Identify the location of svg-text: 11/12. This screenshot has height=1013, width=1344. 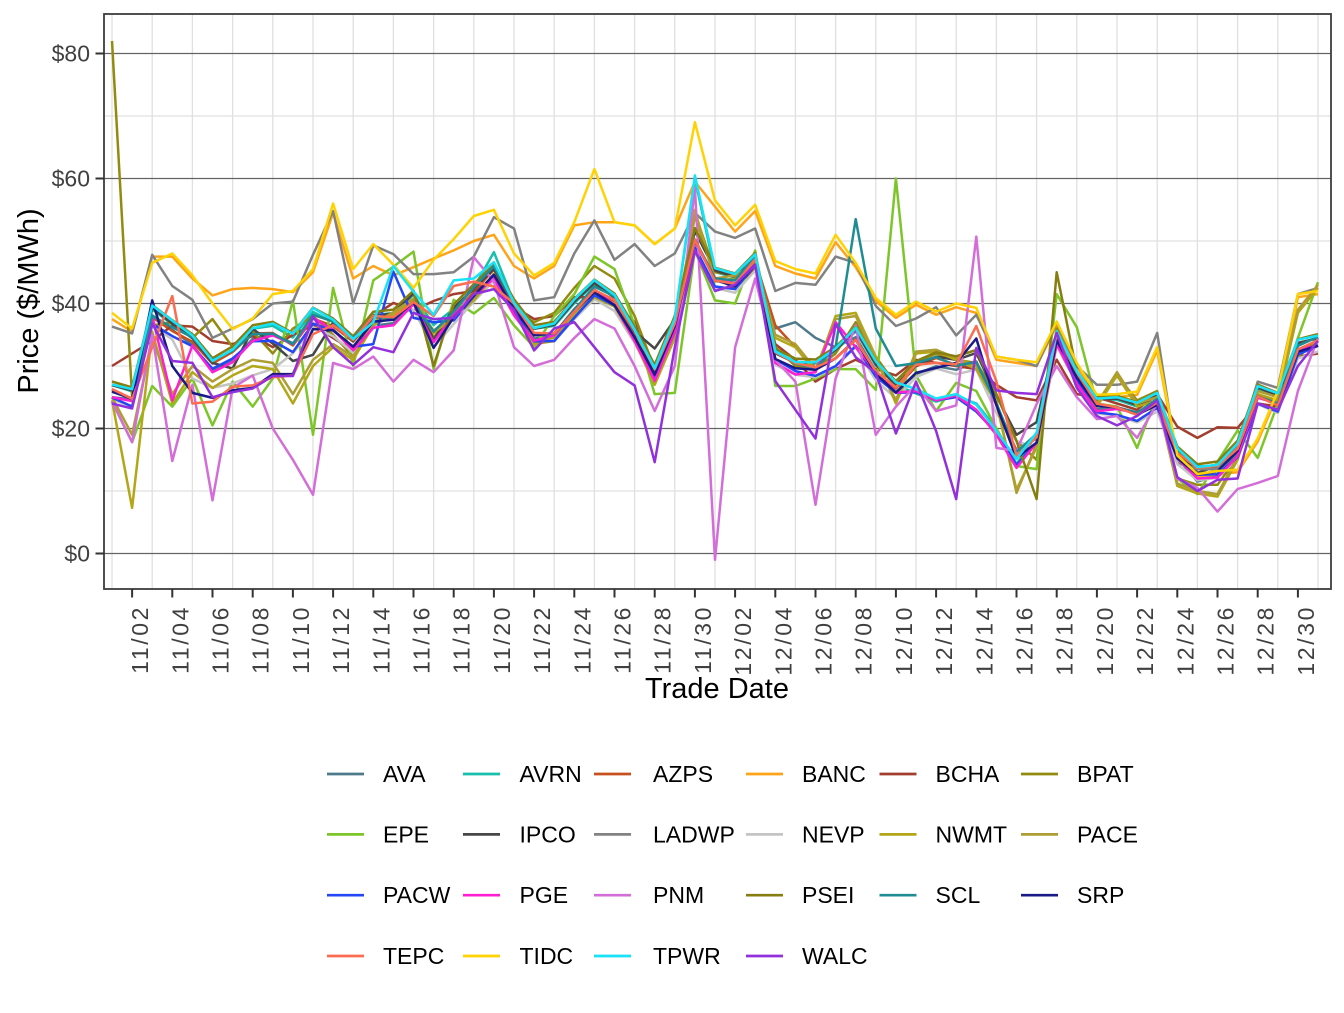
(341, 639).